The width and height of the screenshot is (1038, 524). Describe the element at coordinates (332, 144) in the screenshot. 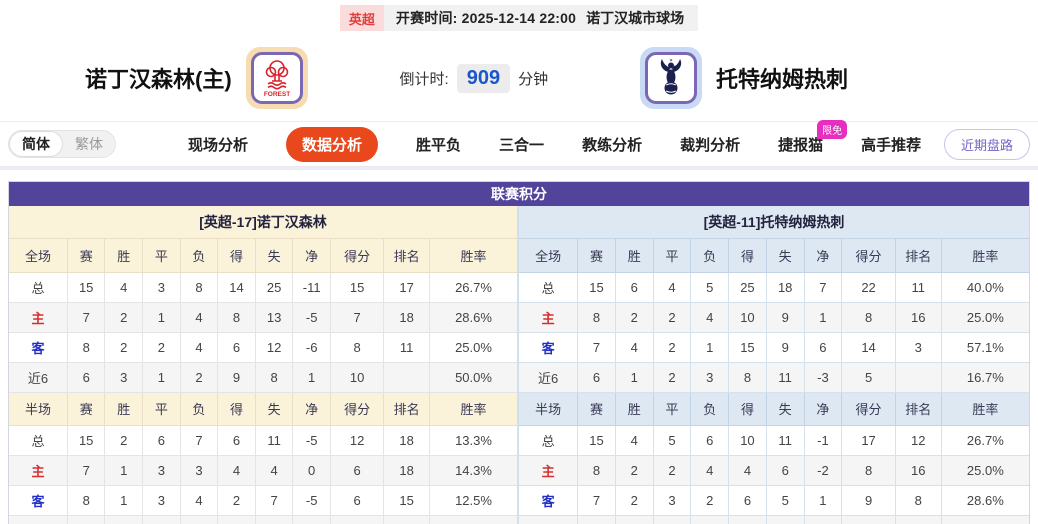

I see `tab-2: 数据分析` at that location.